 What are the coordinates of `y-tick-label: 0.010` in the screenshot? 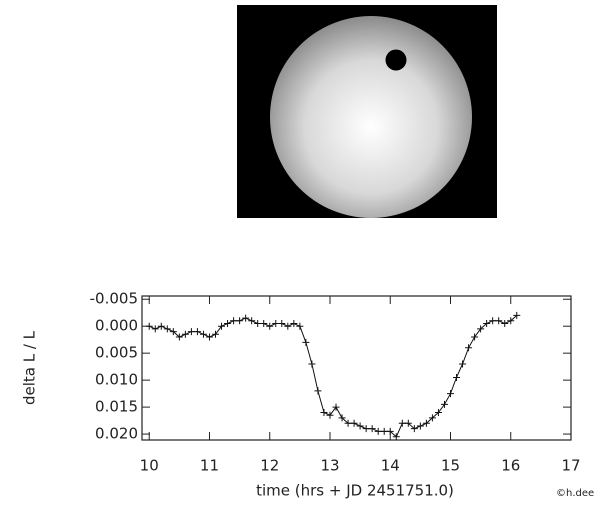 It's located at (116, 380).